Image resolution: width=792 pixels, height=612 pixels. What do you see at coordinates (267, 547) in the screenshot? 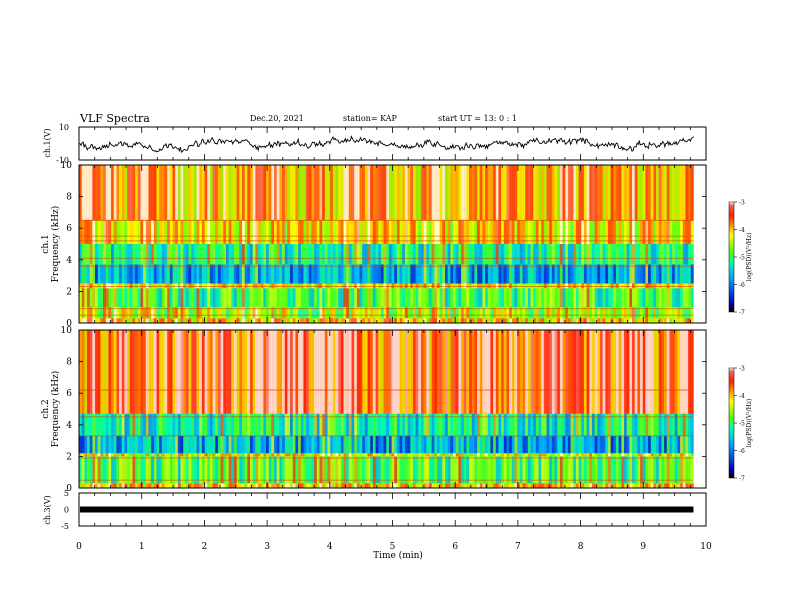
I see `x-tick-label: 3` at bounding box center [267, 547].